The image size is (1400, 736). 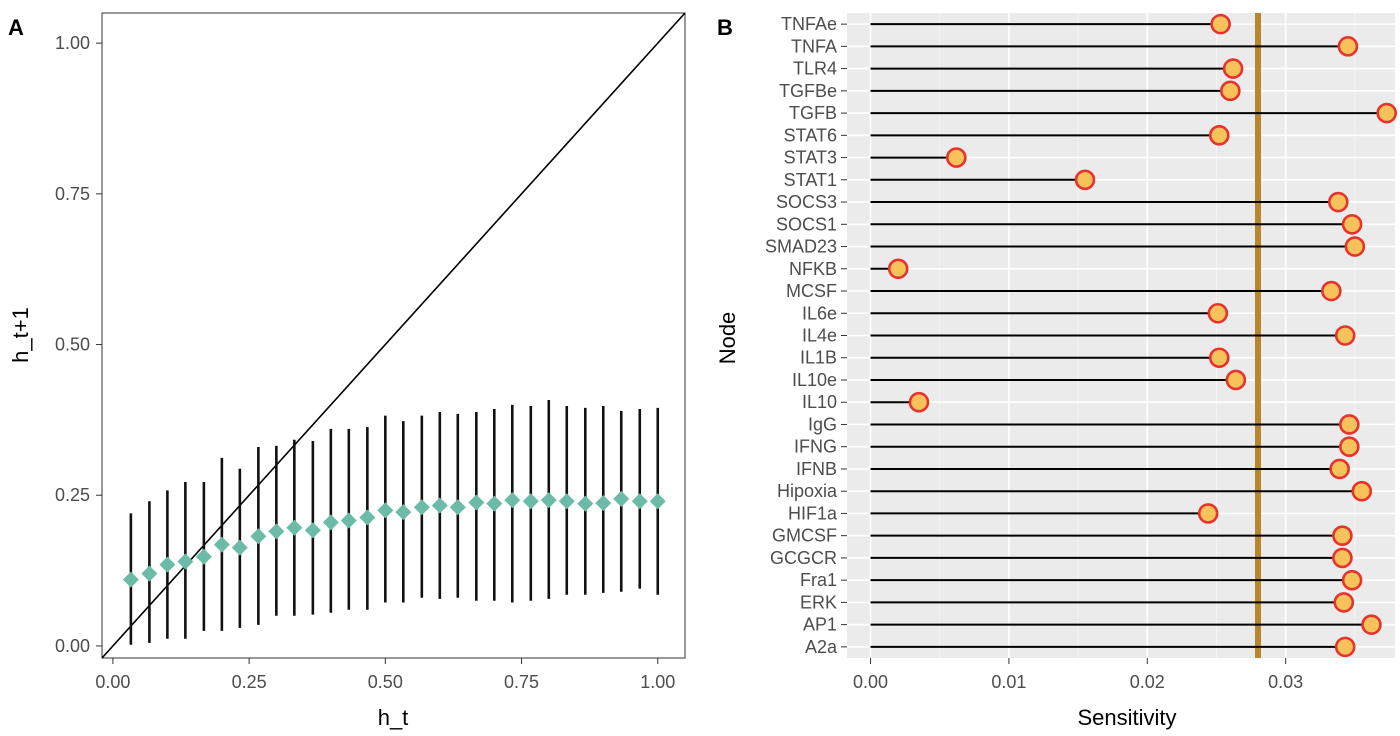 I want to click on node-label: IL6e, so click(x=819, y=313).